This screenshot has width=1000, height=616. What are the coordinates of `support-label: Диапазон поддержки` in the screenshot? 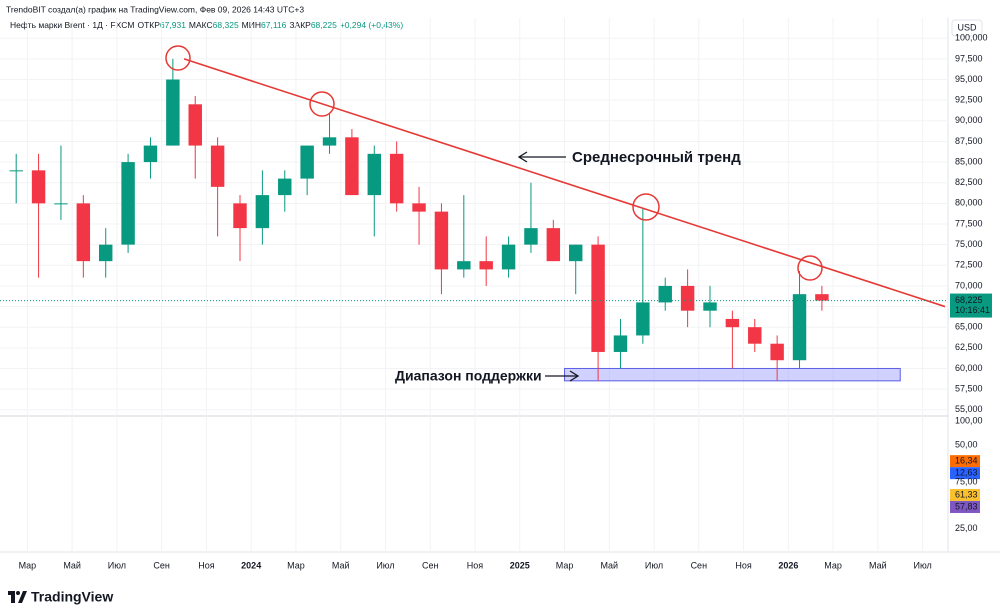 It's located at (468, 376).